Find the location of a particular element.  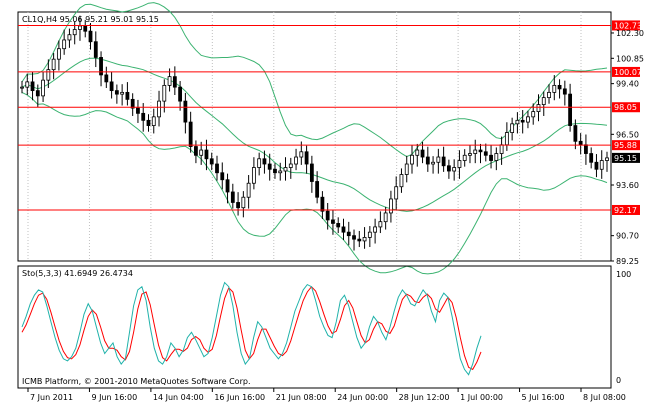

stochastic-axis: 100 0 is located at coordinates (623, 327).